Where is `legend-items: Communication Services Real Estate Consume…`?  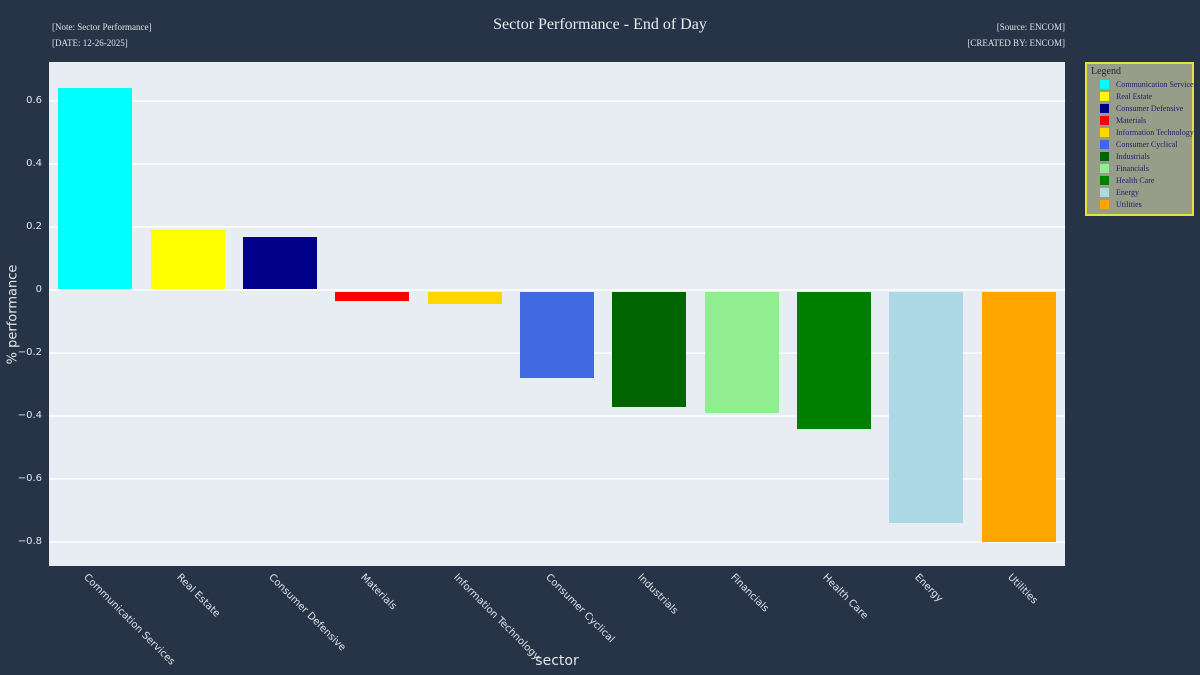
legend-items: Communication Services Real Estate Consume… is located at coordinates (1144, 144).